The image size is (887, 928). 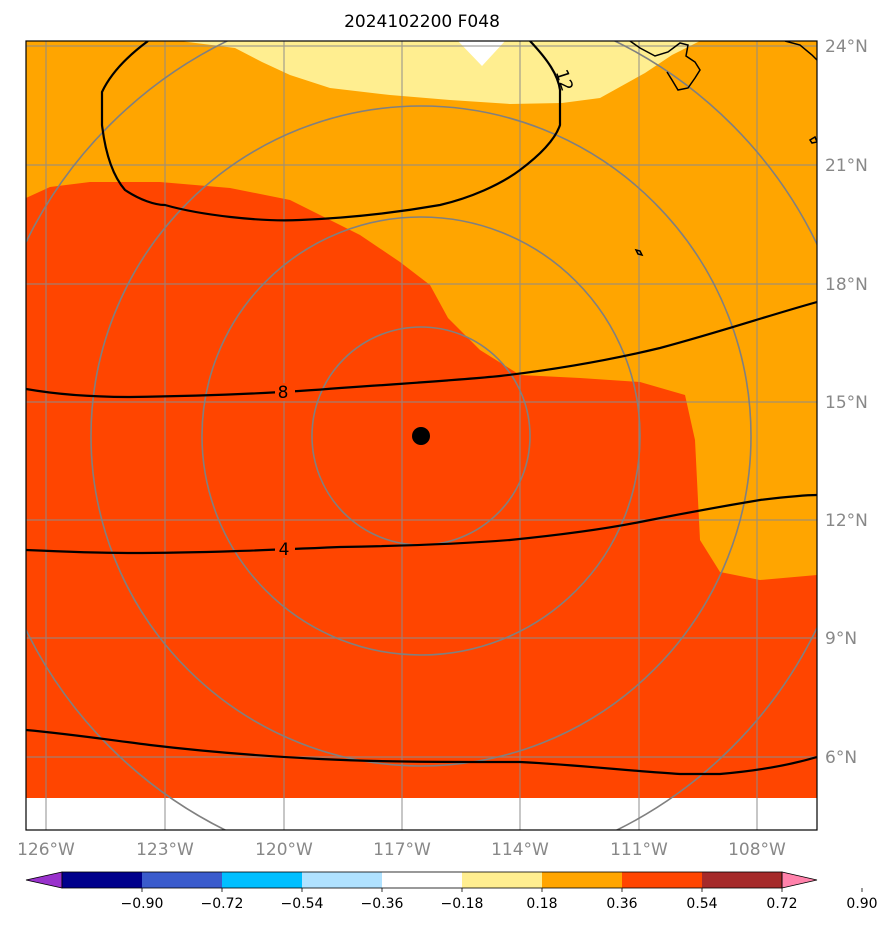 What do you see at coordinates (422, 22) in the screenshot?
I see `figure-title: 2024102200 F048` at bounding box center [422, 22].